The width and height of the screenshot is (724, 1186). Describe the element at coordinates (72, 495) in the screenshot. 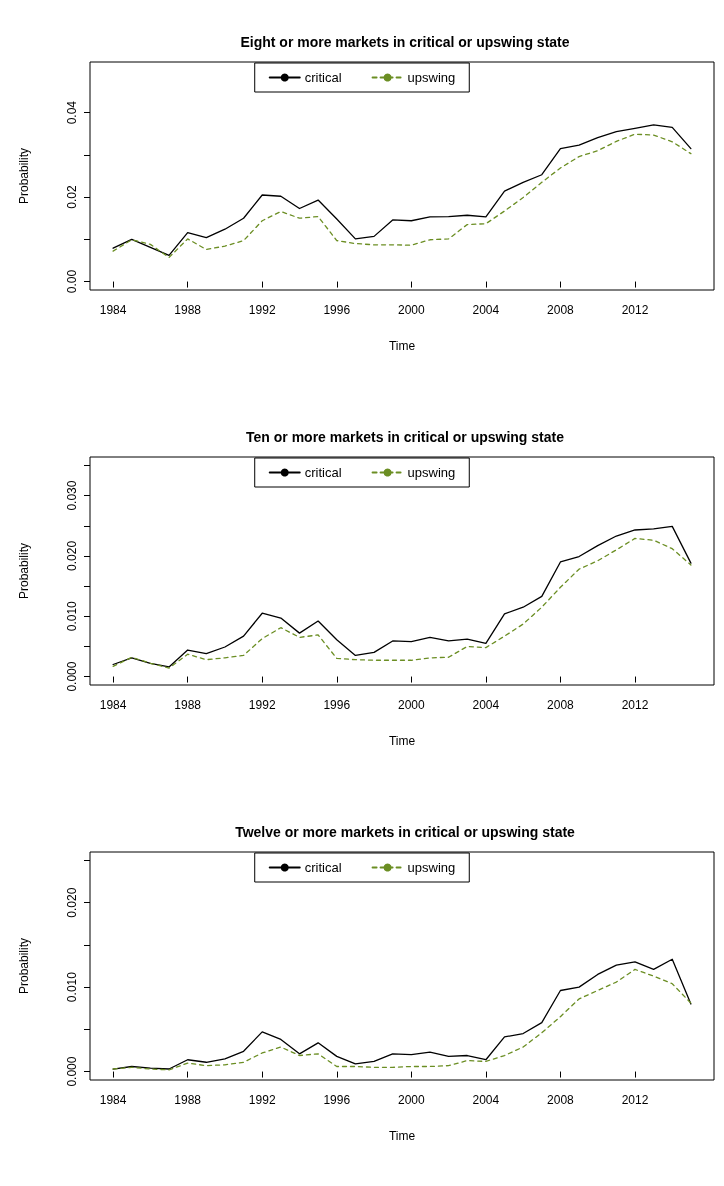

I see `y-tick-label: 0.030` at that location.